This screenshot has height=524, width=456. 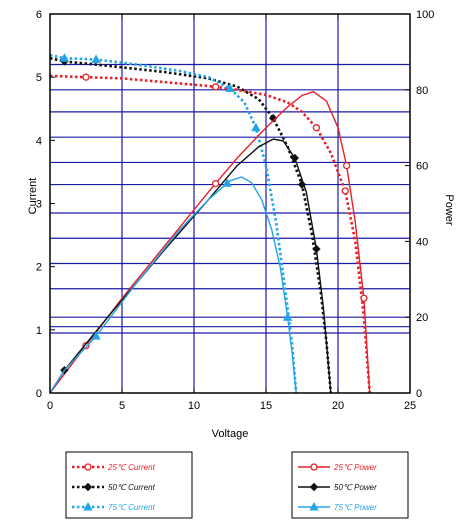 What do you see at coordinates (355, 467) in the screenshot?
I see `legend-label-25-power: 25℃ Power` at bounding box center [355, 467].